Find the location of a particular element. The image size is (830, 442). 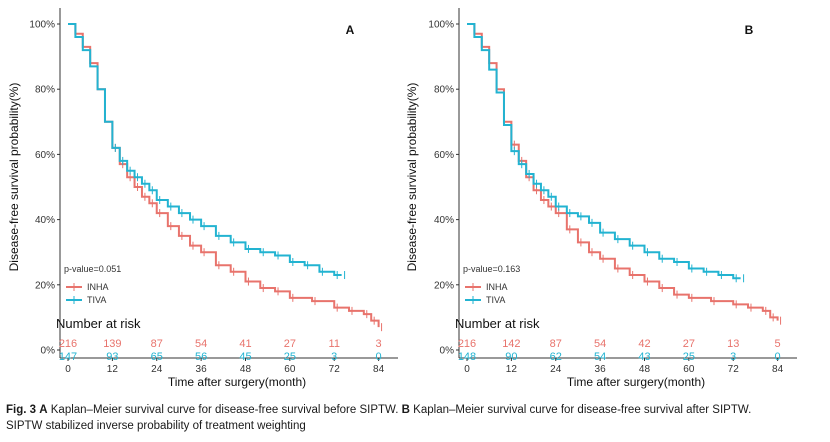

risk-count-inha: 3 is located at coordinates (379, 344).